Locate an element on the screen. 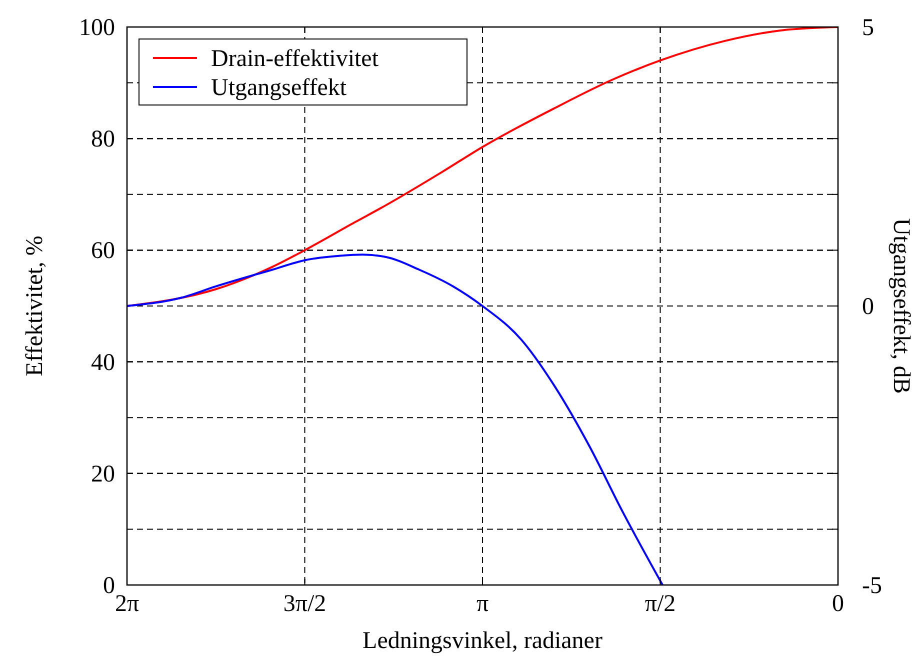  y2-tick-label: 5 is located at coordinates (868, 28).